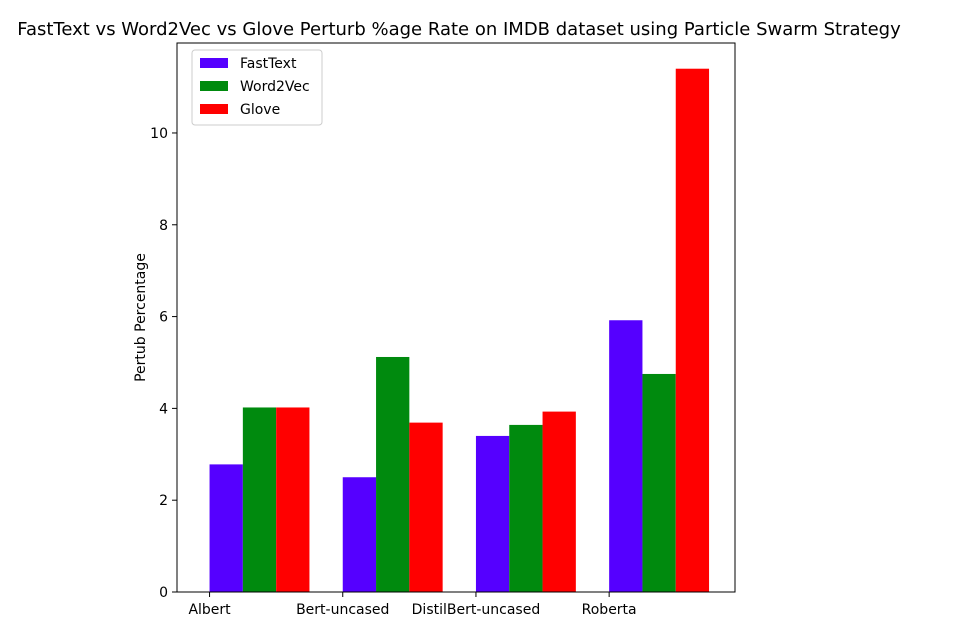  I want to click on legend-label-word2vec: Word2Vec, so click(275, 87).